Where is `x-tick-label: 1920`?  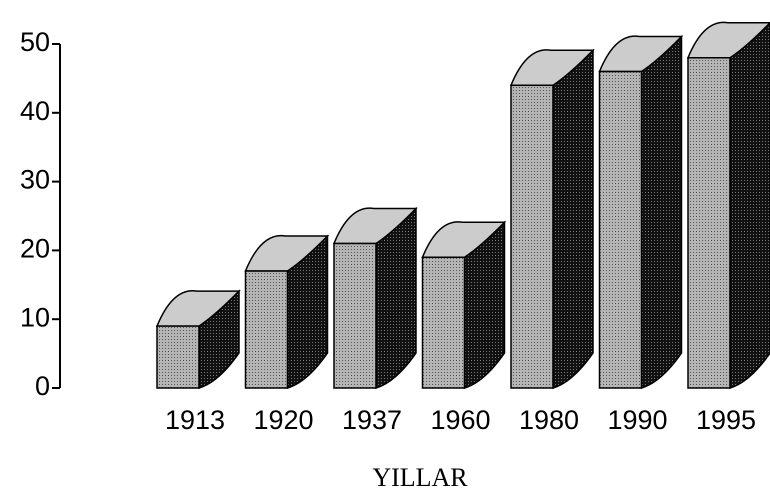
x-tick-label: 1920 is located at coordinates (283, 420).